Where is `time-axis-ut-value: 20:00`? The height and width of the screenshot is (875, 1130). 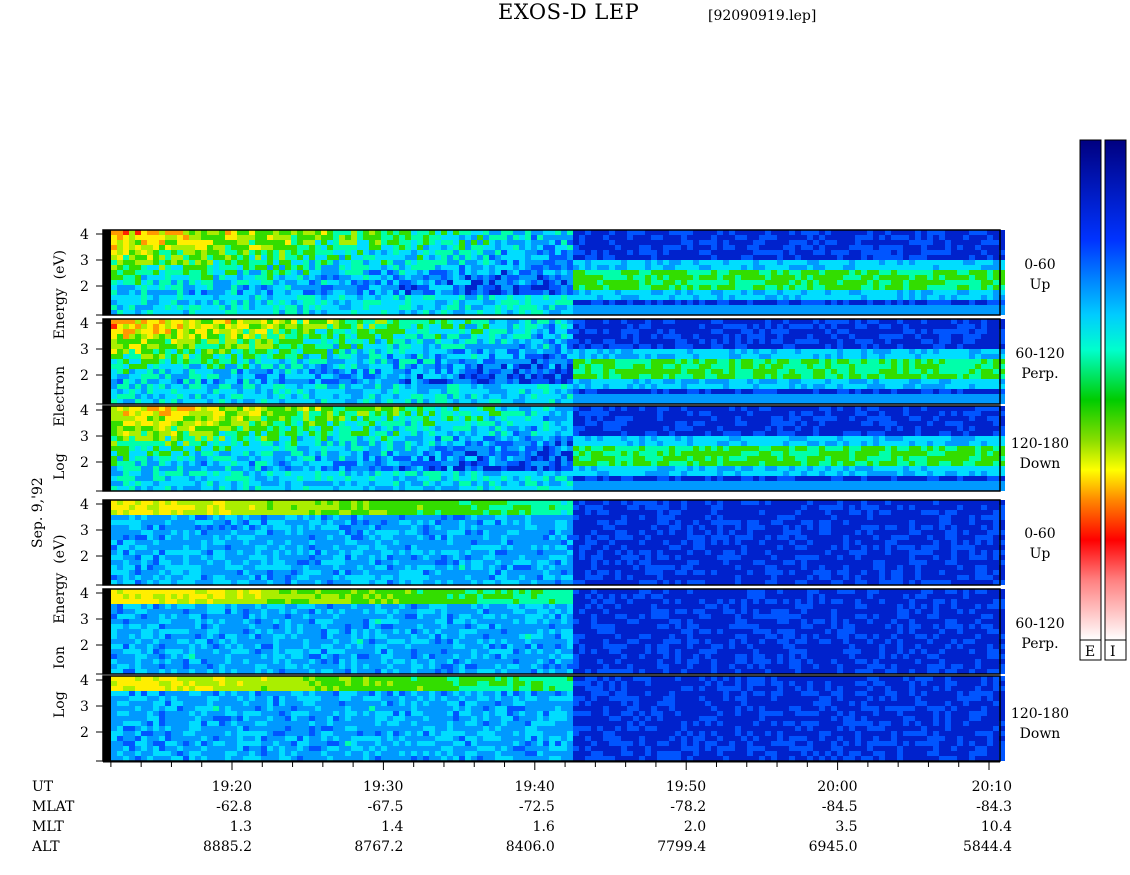 time-axis-ut-value: 20:00 is located at coordinates (837, 787).